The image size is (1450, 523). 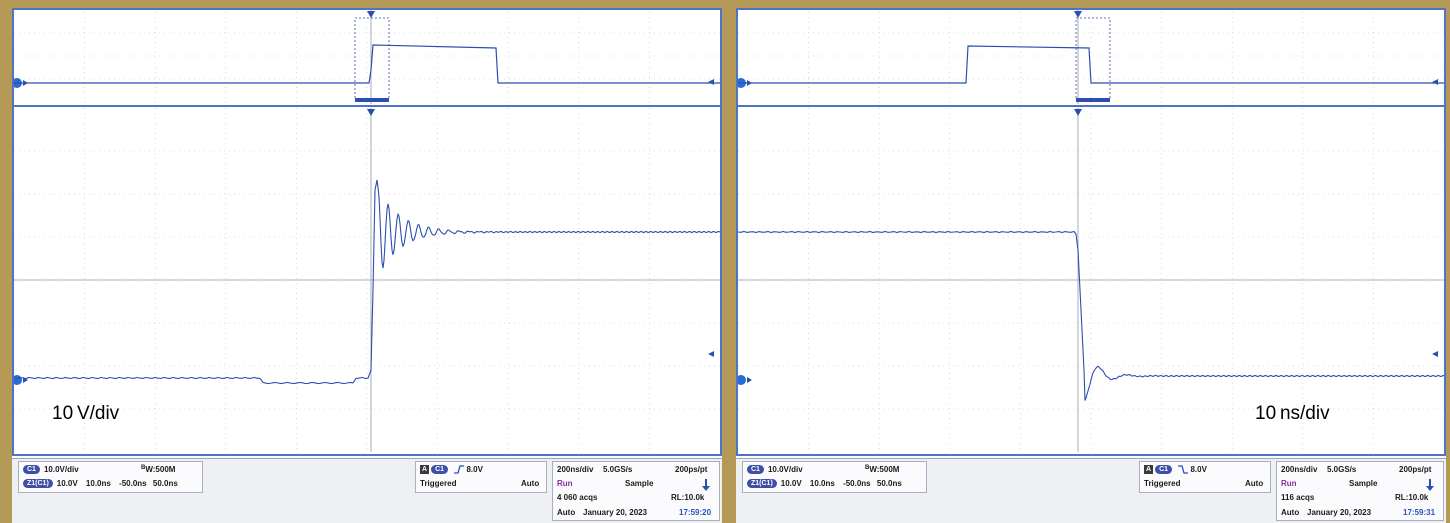 I want to click on zoom-window, so click(x=1093, y=59).